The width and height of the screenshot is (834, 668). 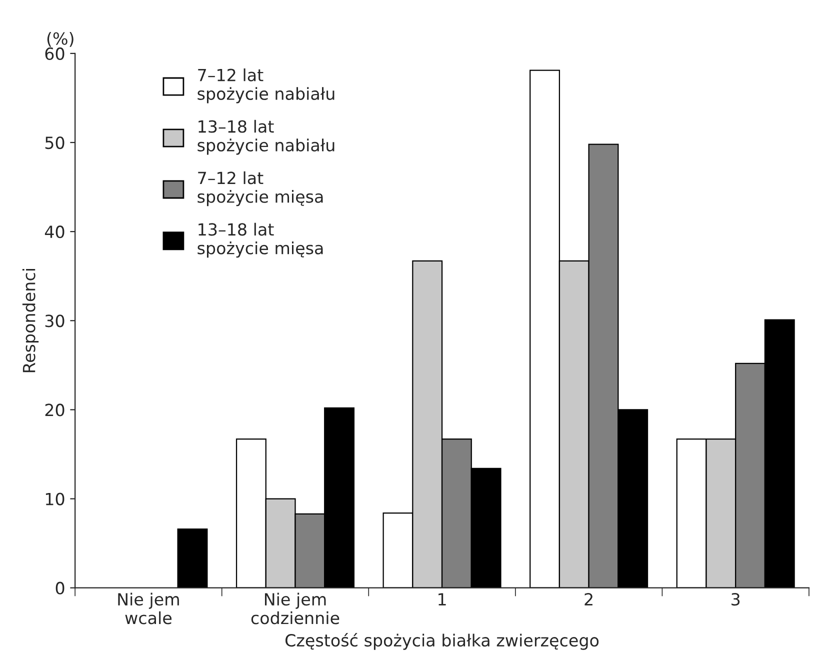 What do you see at coordinates (54, 410) in the screenshot?
I see `y-tick-label: 20` at bounding box center [54, 410].